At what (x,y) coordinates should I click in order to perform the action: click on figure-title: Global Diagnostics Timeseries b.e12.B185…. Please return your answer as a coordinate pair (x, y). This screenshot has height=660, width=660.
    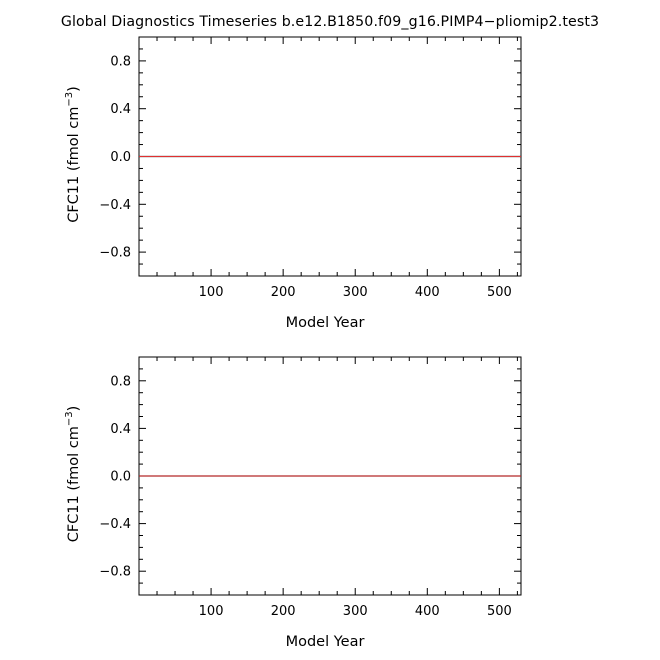
    Looking at the image, I should click on (330, 22).